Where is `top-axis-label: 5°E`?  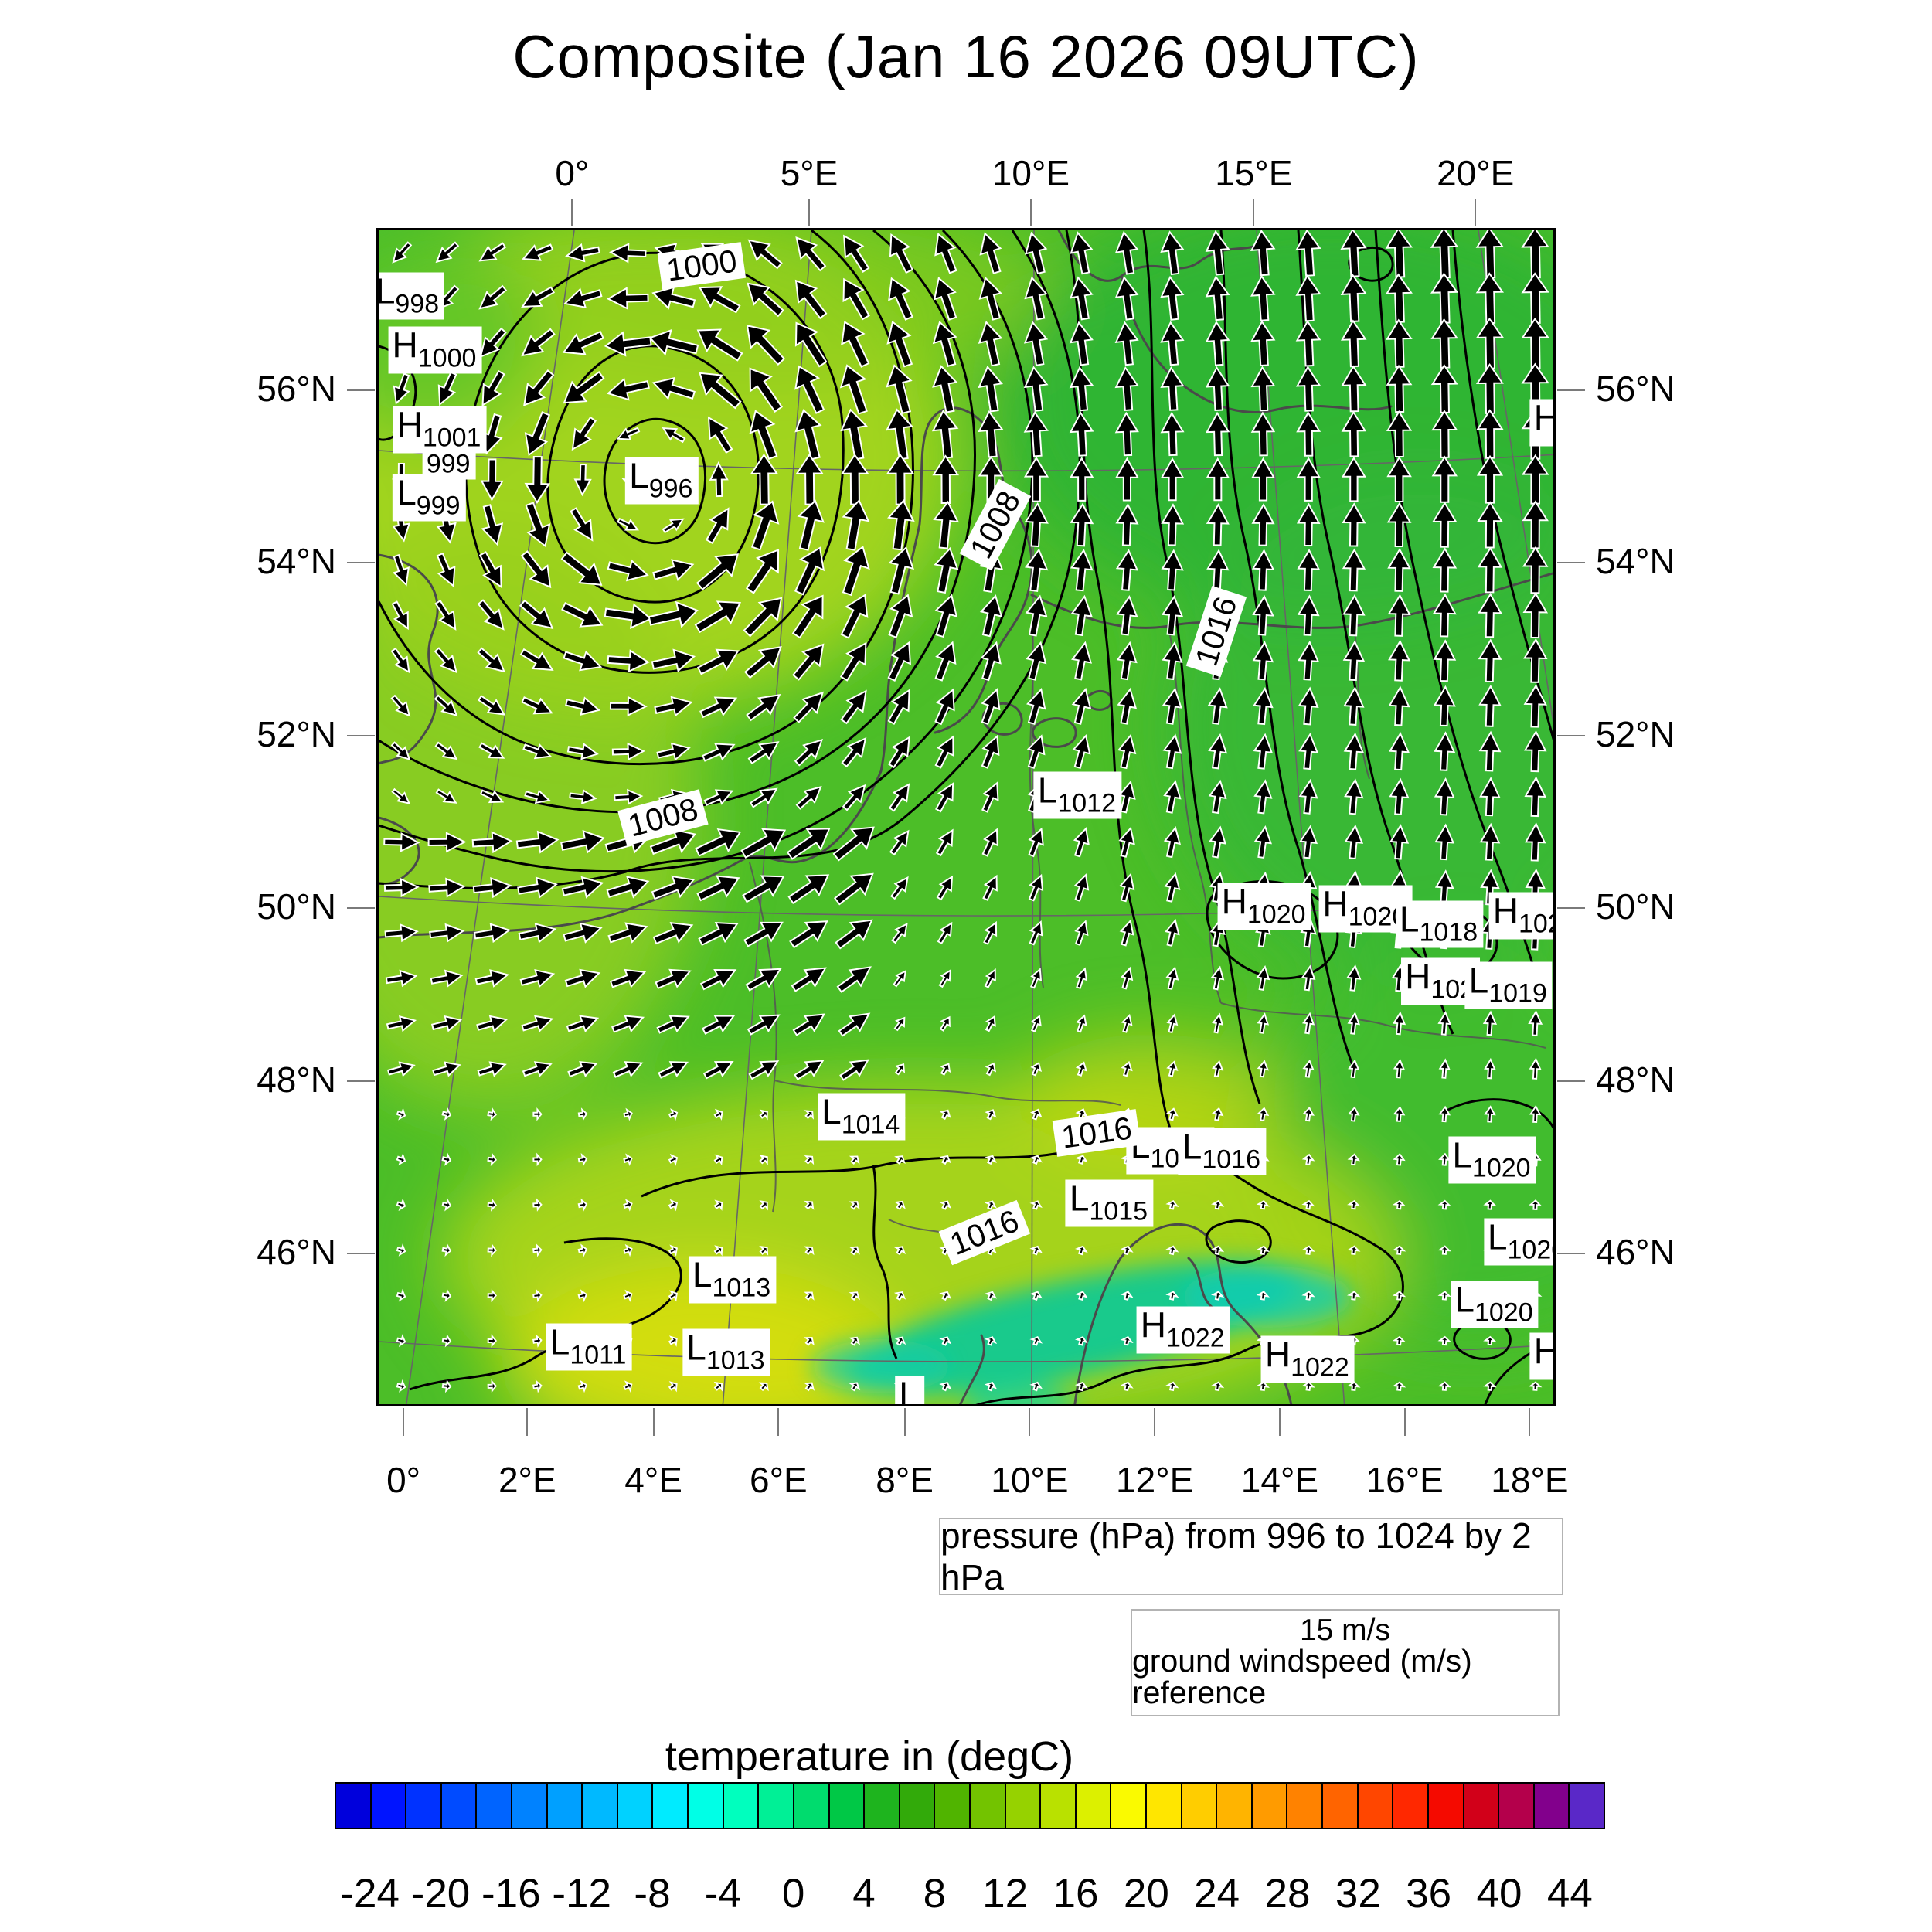
top-axis-label: 5°E is located at coordinates (809, 173).